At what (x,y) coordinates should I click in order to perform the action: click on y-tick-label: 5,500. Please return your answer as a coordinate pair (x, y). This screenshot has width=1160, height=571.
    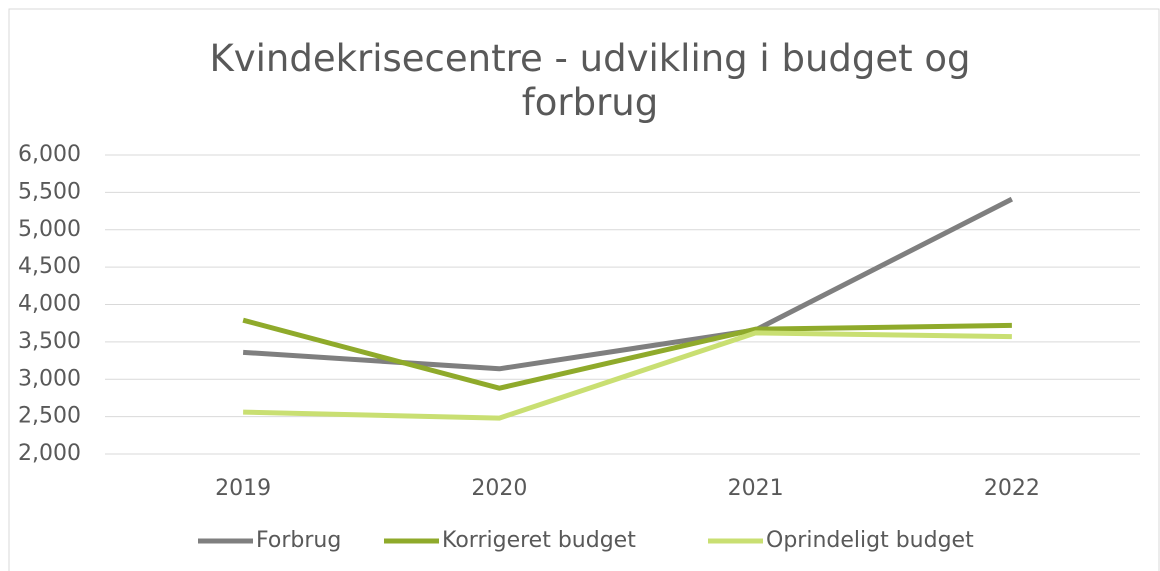
    Looking at the image, I should click on (49, 191).